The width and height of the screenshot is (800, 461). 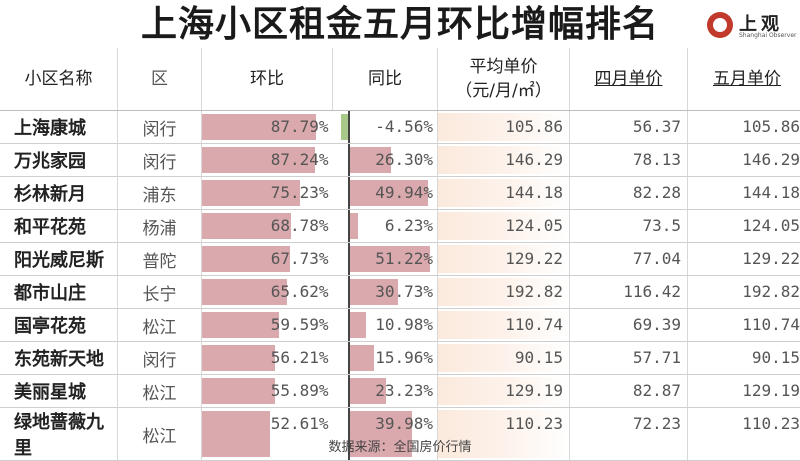 I want to click on cell-name: 都市山庄, so click(x=59, y=292).